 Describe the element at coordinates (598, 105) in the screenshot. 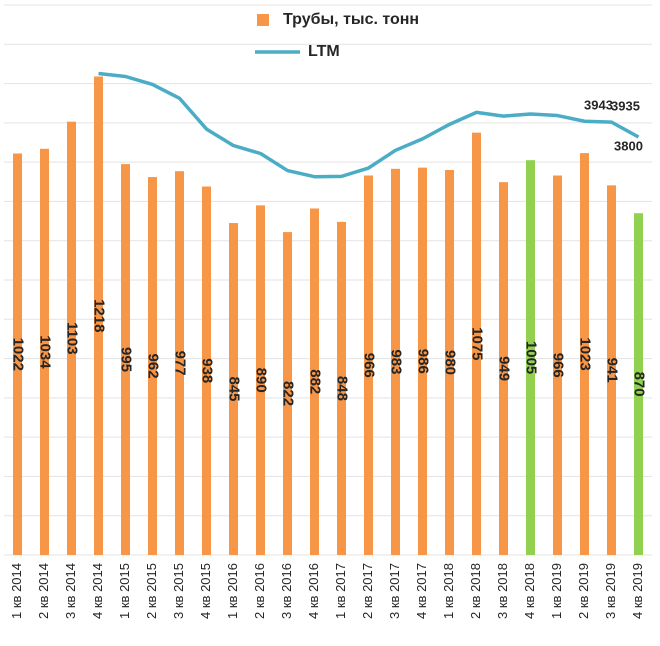

I see `line-value-label: 3943` at that location.